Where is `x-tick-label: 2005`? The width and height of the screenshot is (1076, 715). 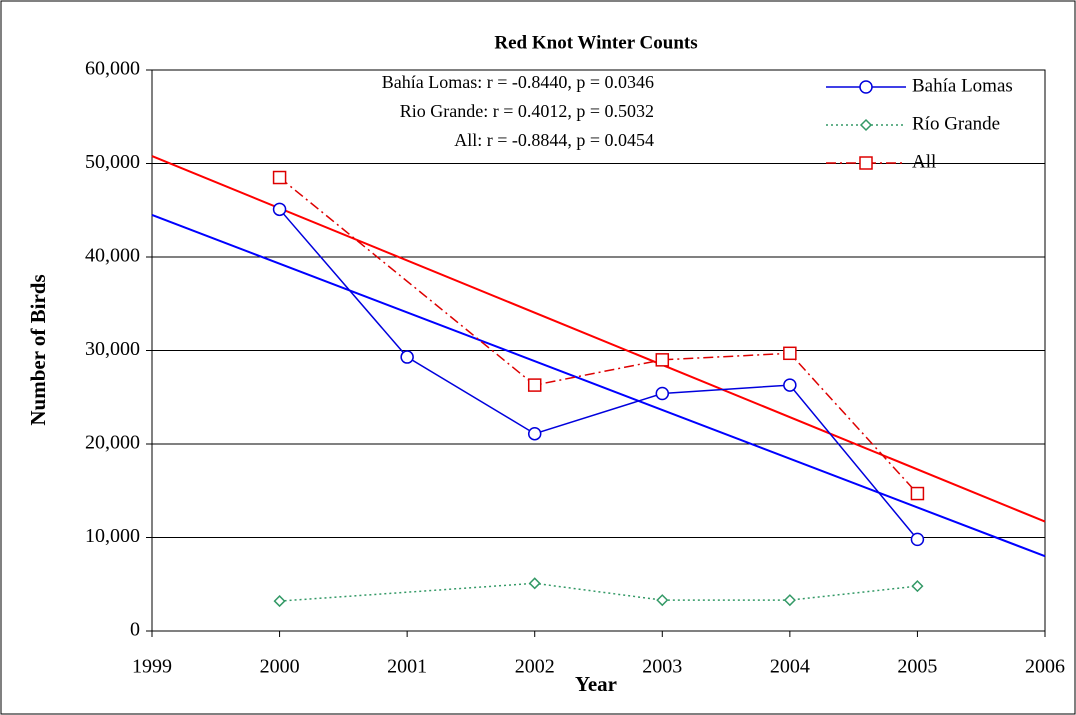 x-tick-label: 2005 is located at coordinates (917, 667).